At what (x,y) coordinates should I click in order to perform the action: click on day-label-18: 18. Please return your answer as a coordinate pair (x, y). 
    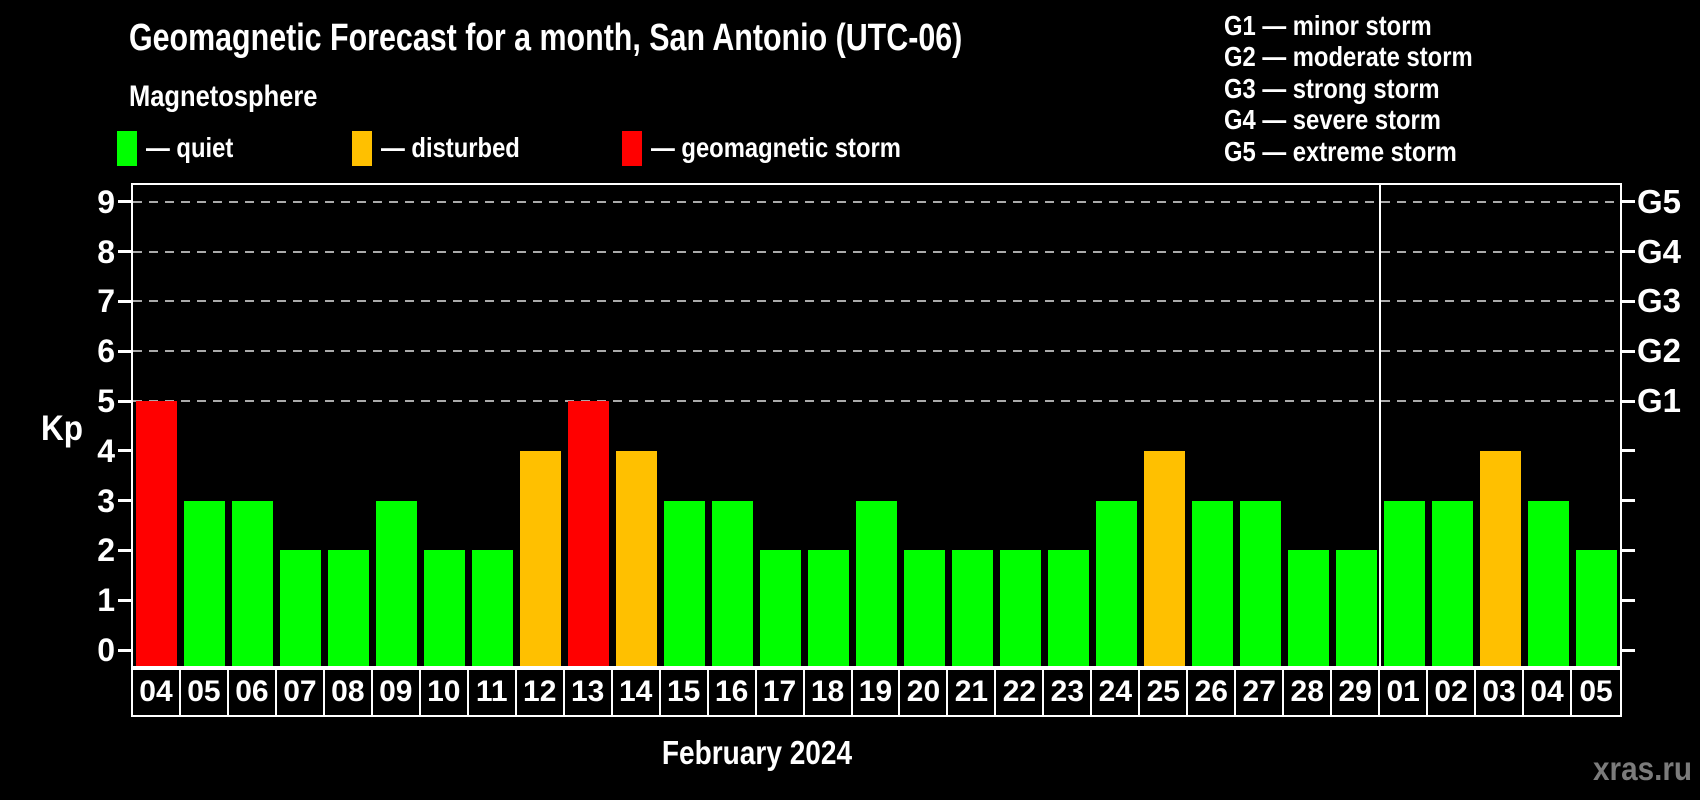
    Looking at the image, I should click on (828, 692).